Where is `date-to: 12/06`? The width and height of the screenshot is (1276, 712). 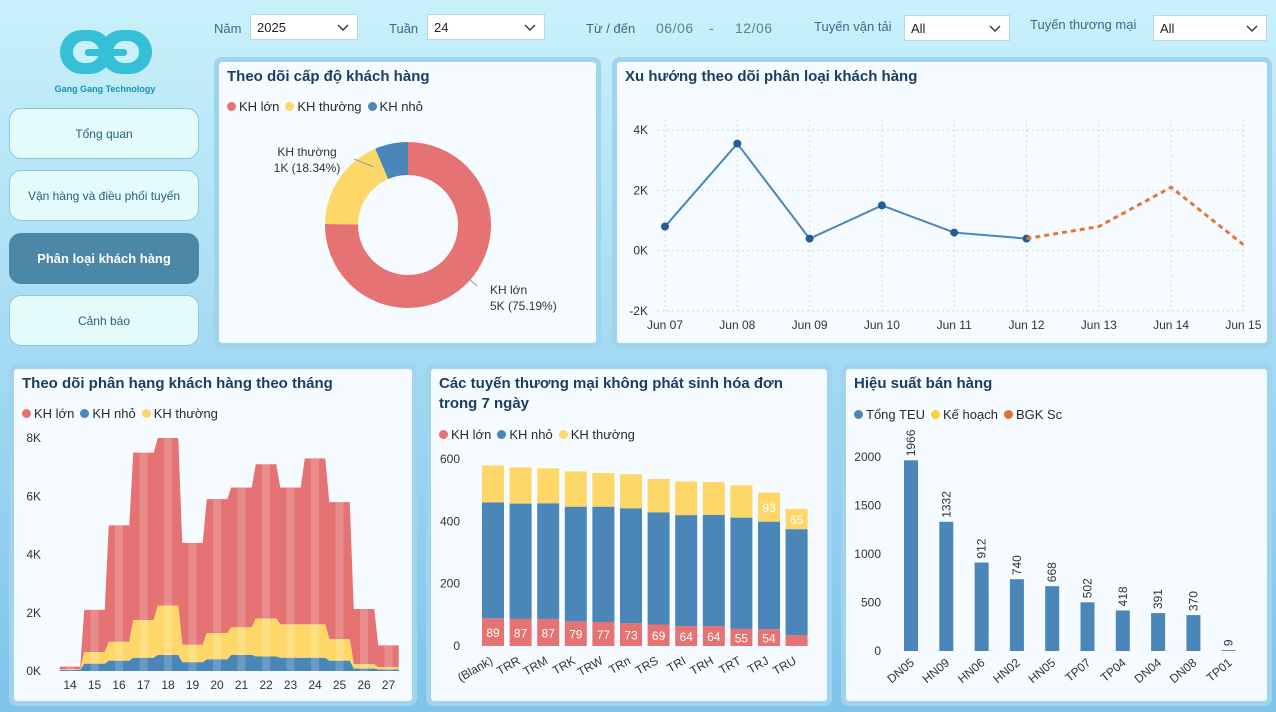 date-to: 12/06 is located at coordinates (754, 28).